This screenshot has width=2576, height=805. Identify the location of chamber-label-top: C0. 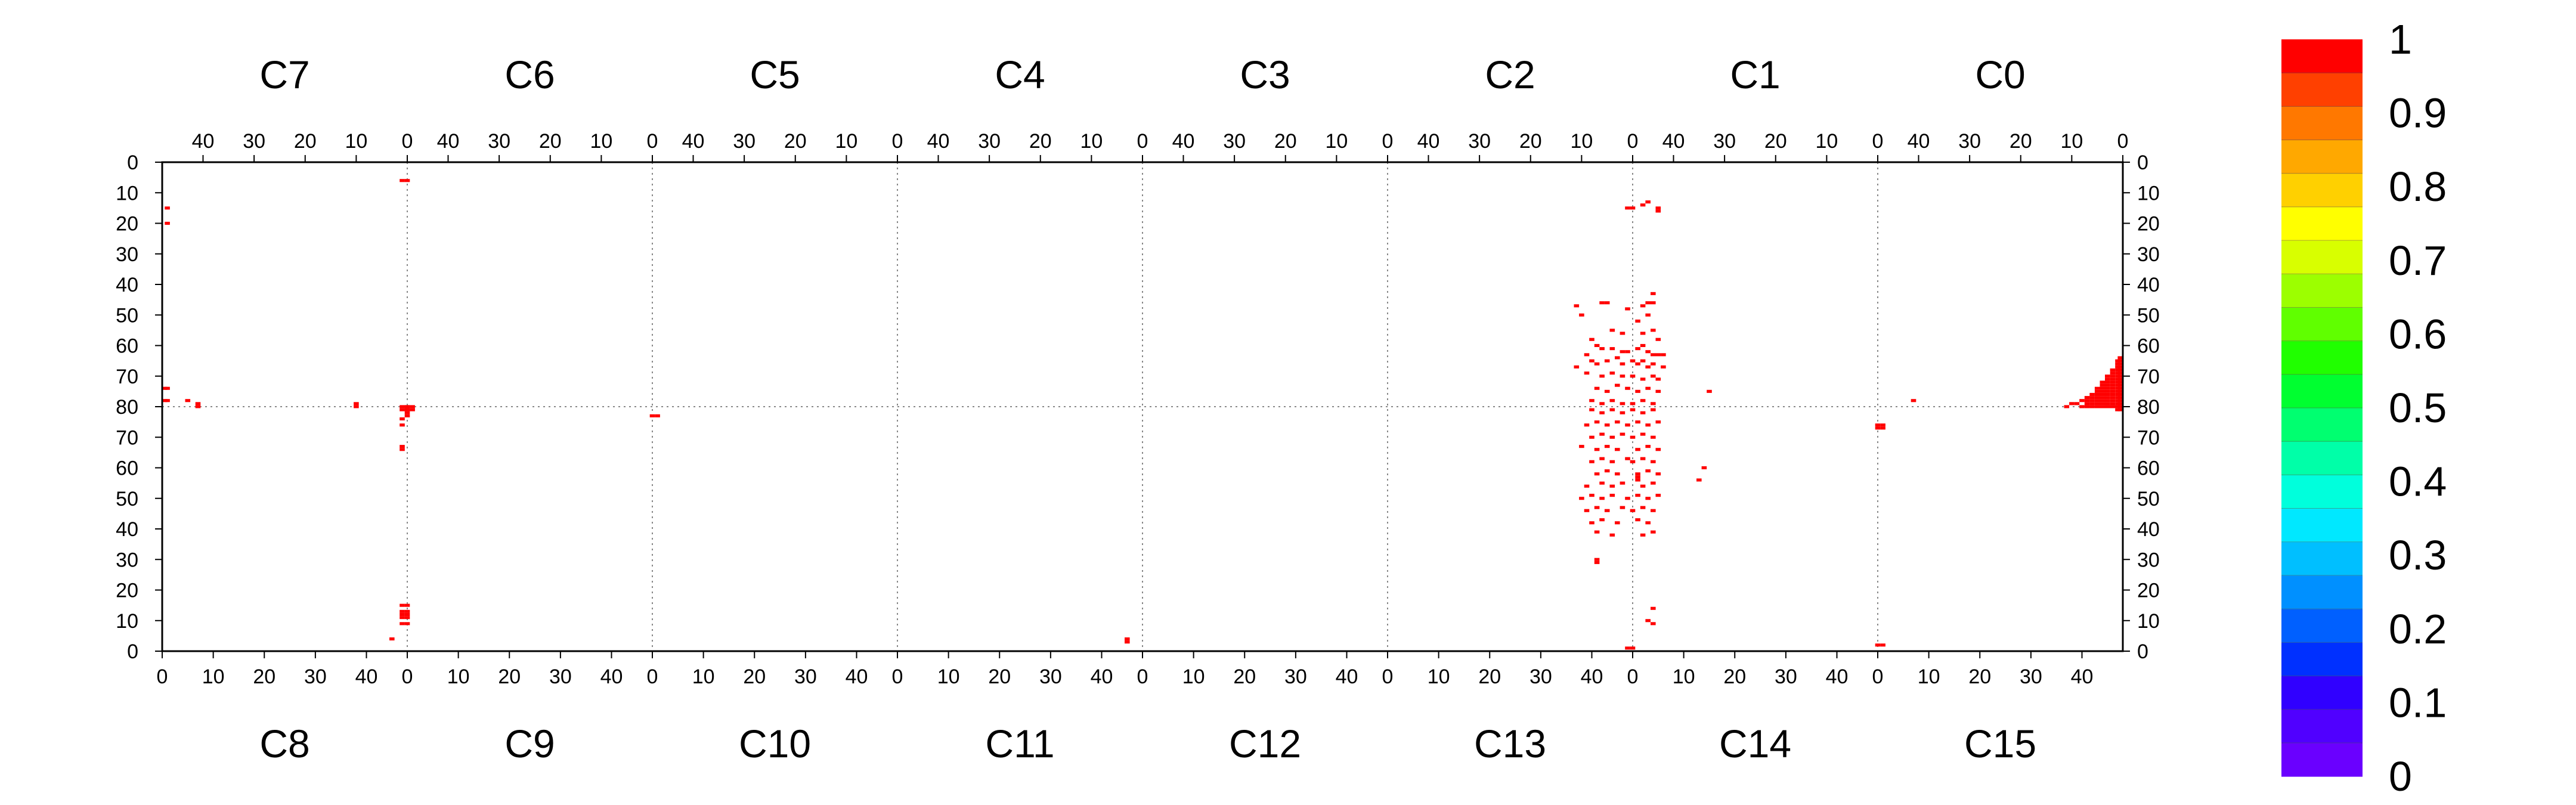
(2000, 74).